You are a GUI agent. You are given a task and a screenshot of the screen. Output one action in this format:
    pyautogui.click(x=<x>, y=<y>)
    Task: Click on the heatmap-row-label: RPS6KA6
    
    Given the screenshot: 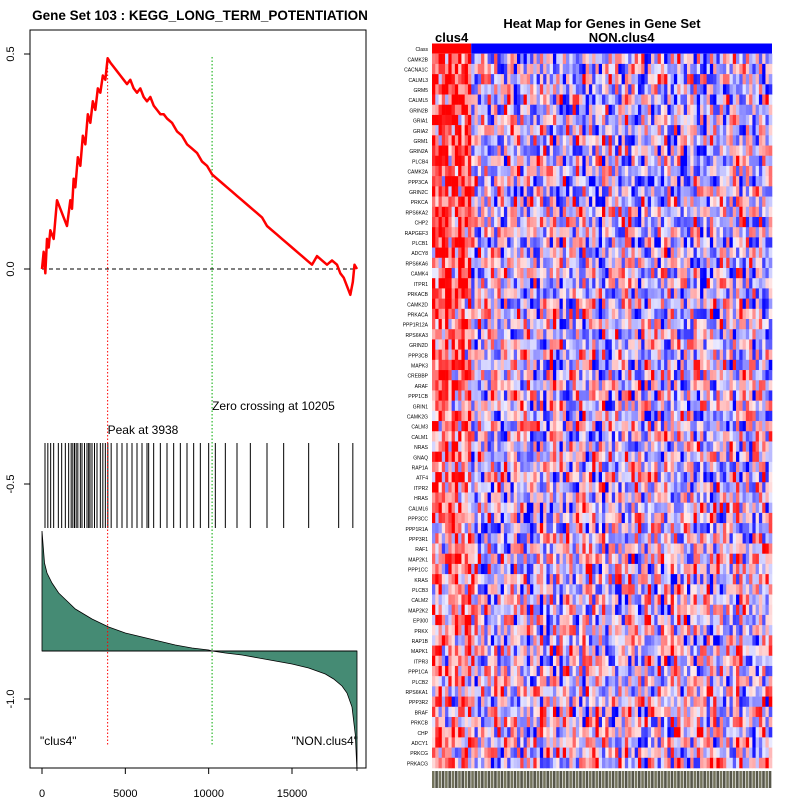 What is the action you would take?
    pyautogui.click(x=416, y=264)
    